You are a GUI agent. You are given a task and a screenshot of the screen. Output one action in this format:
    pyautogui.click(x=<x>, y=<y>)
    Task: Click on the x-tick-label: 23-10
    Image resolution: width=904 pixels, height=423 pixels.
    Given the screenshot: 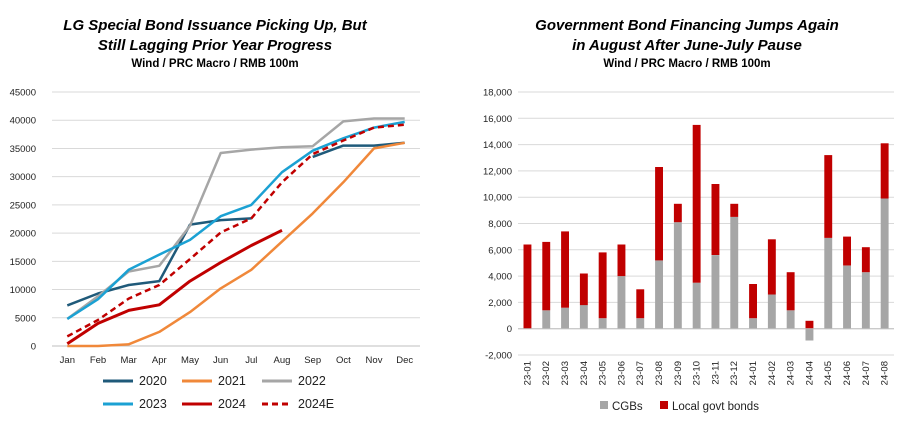 What is the action you would take?
    pyautogui.click(x=697, y=373)
    